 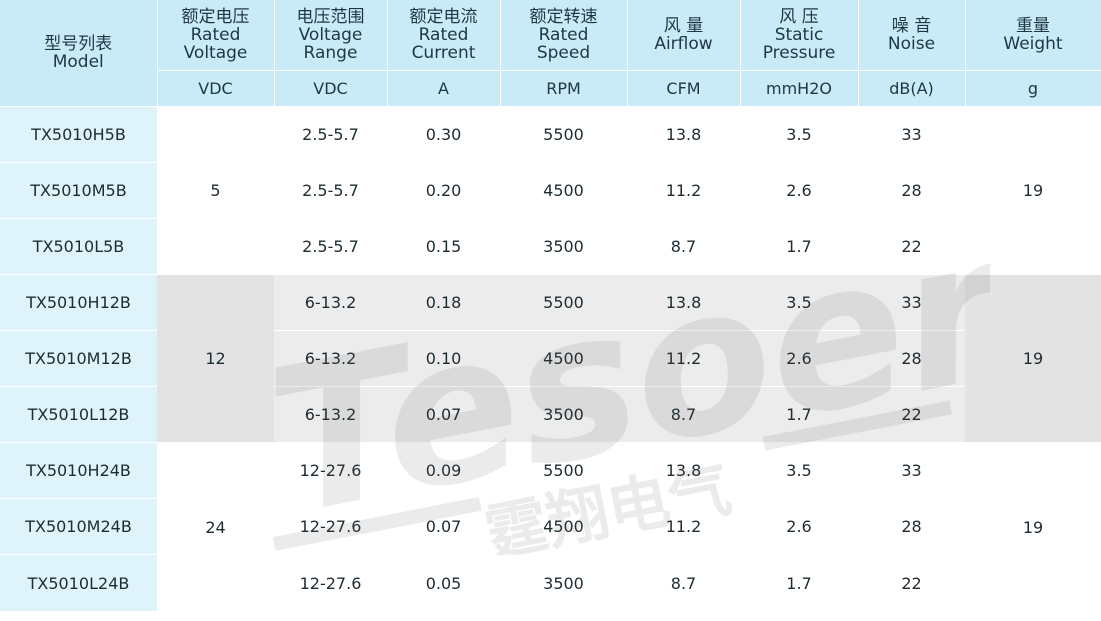 What do you see at coordinates (78, 582) in the screenshot?
I see `model-cell: TX5010L24B` at bounding box center [78, 582].